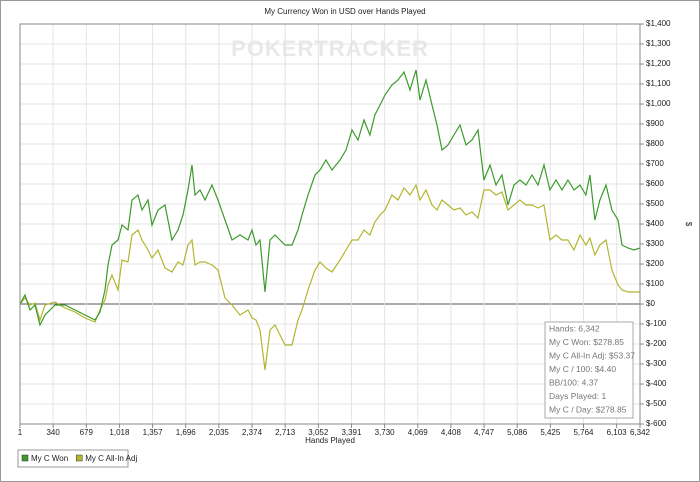  I want to click on x-tick-label: 6,342, so click(640, 432).